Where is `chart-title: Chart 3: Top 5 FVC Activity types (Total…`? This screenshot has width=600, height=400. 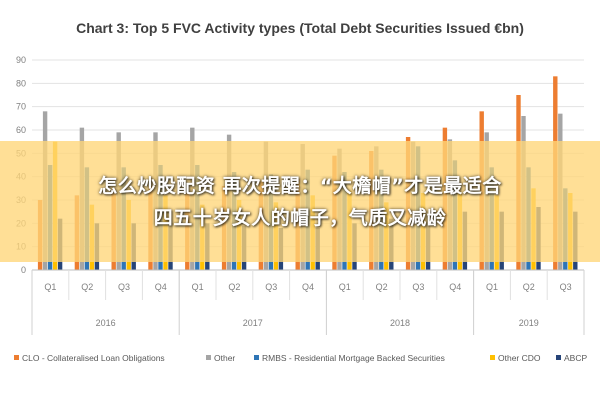 chart-title: Chart 3: Top 5 FVC Activity types (Total… is located at coordinates (300, 28).